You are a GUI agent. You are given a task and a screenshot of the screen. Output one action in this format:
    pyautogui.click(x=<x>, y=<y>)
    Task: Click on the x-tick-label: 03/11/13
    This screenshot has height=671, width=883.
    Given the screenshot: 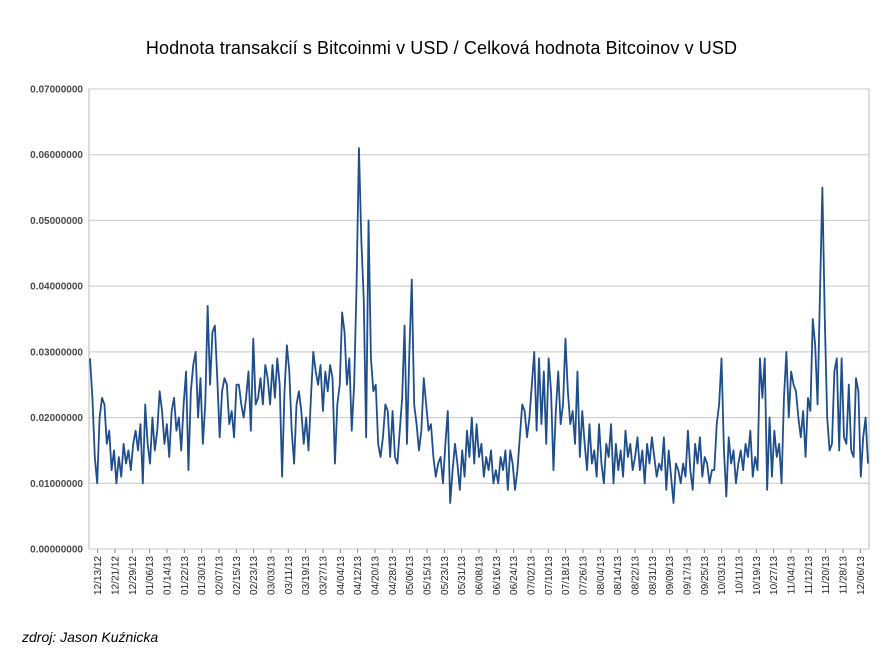 What is the action you would take?
    pyautogui.click(x=289, y=575)
    